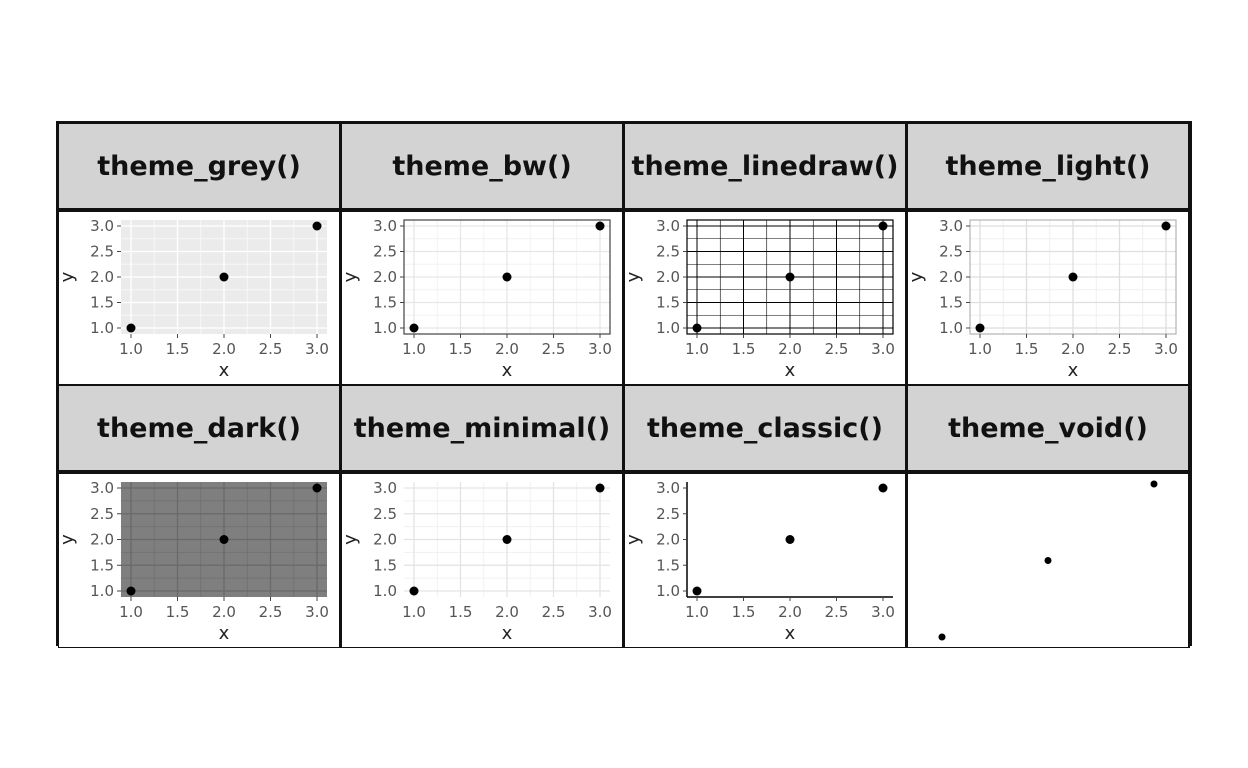  What do you see at coordinates (482, 298) in the screenshot?
I see `plot-cell-bw: 1.0 1.5 2.0 2.5 3.0 1.0 1.5 2.0 2.5 3.0 x y` at bounding box center [482, 298].